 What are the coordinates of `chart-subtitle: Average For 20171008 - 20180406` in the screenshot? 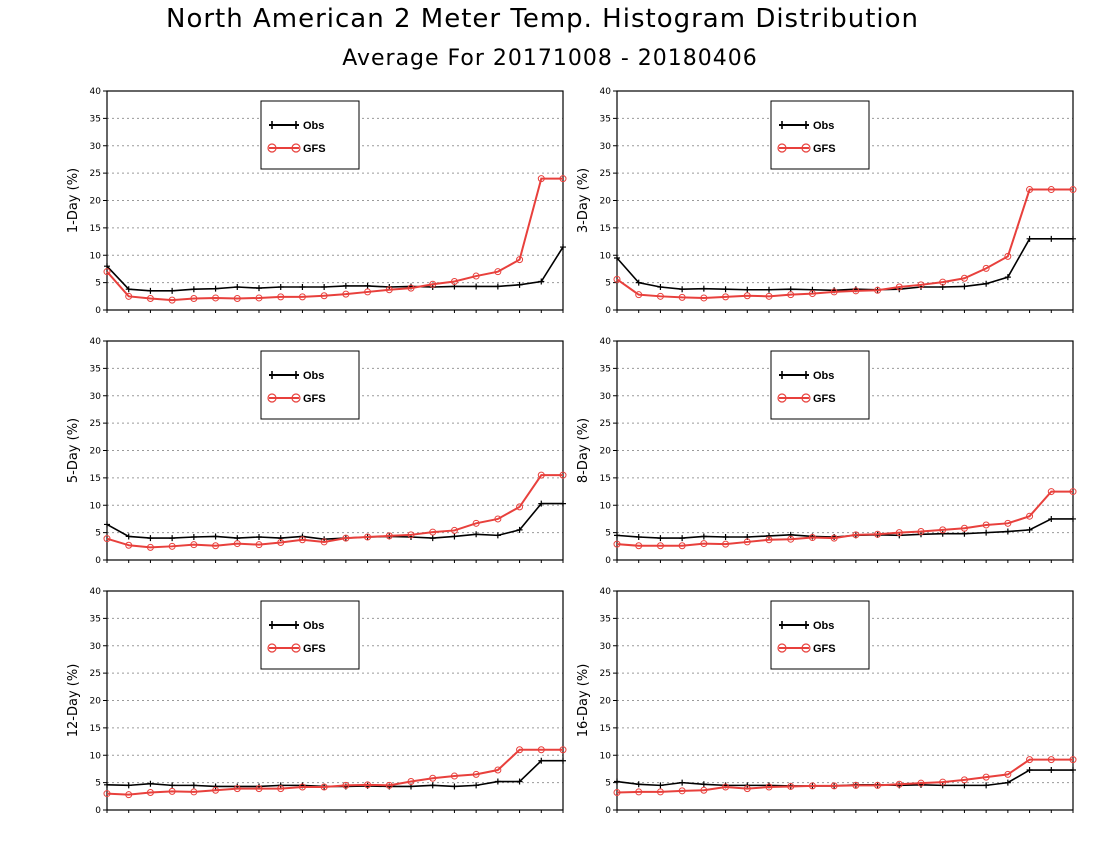 It's located at (550, 58).